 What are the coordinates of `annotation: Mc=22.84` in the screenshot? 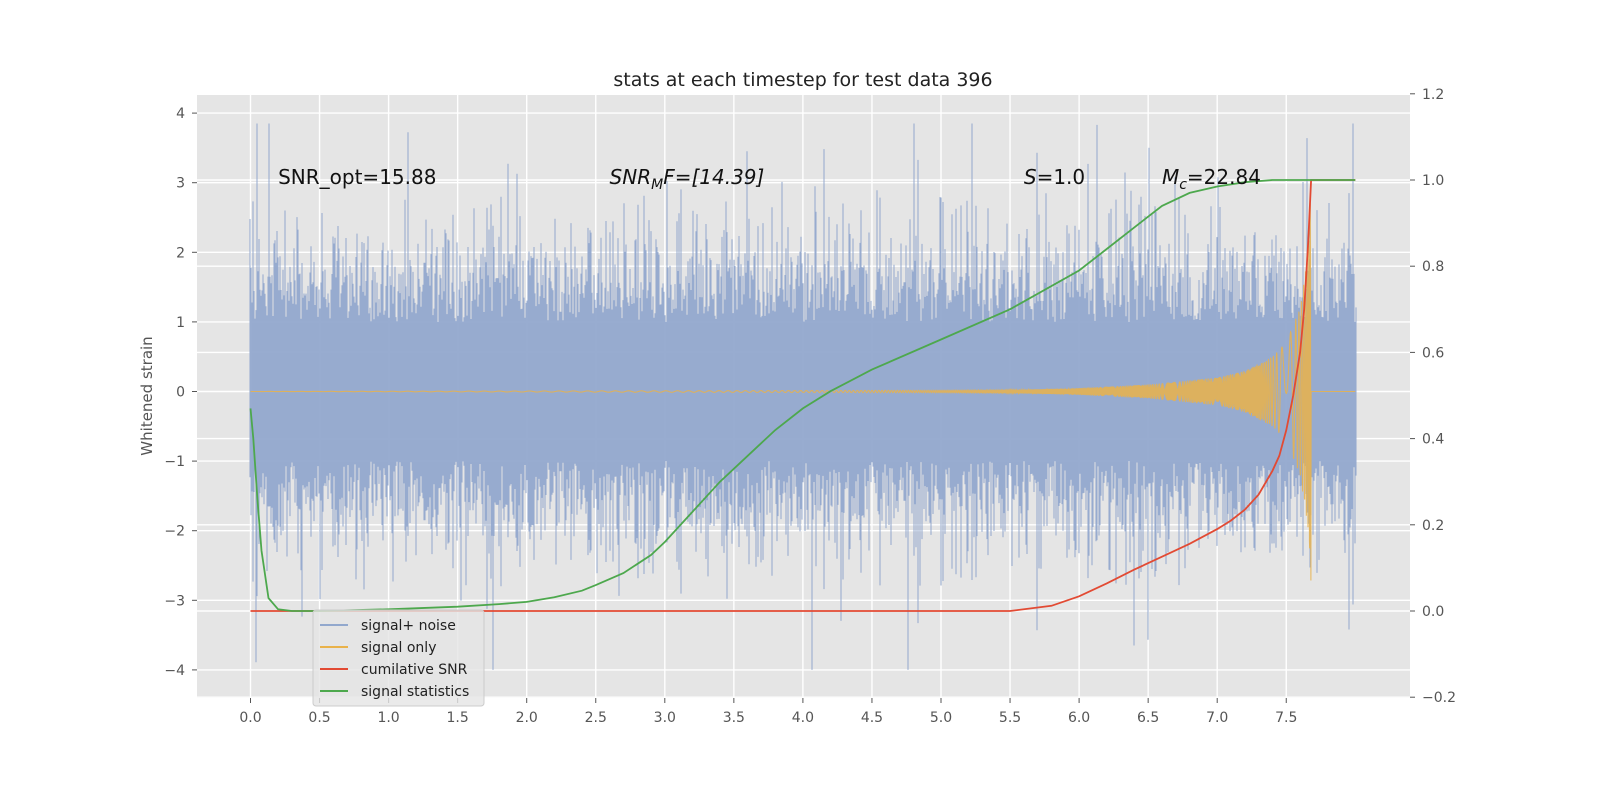 It's located at (1211, 179).